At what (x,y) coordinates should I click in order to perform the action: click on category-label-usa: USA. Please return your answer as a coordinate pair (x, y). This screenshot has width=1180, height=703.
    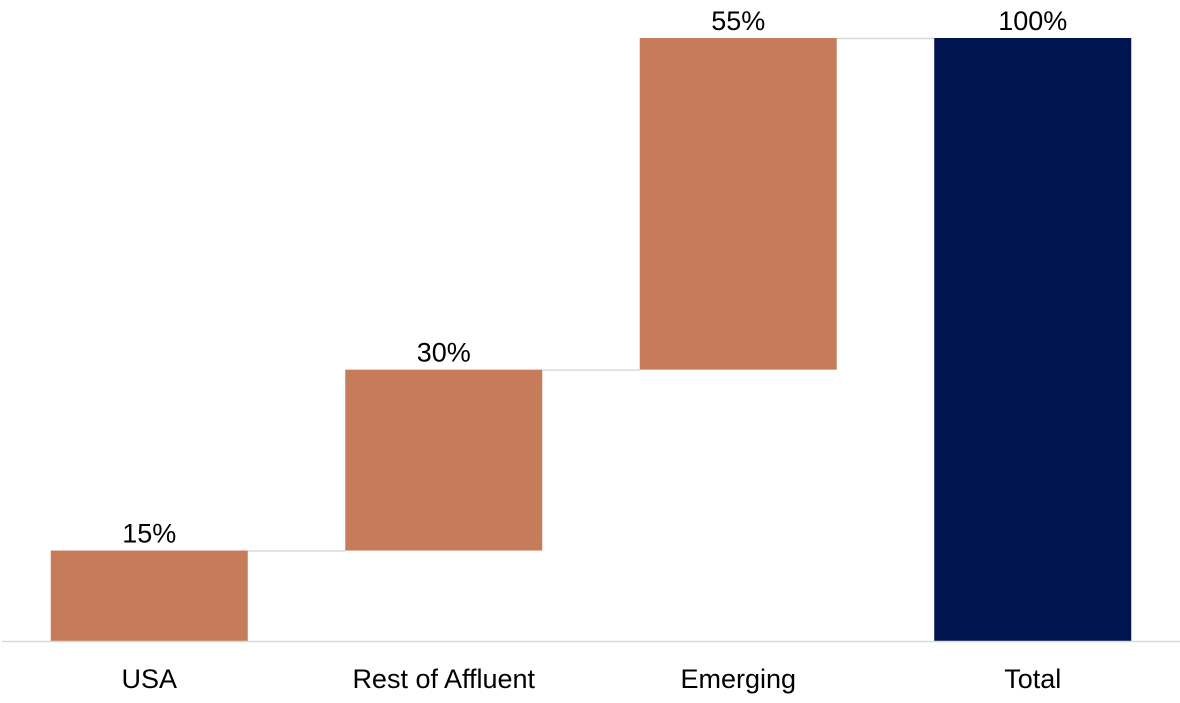
    Looking at the image, I should click on (149, 679).